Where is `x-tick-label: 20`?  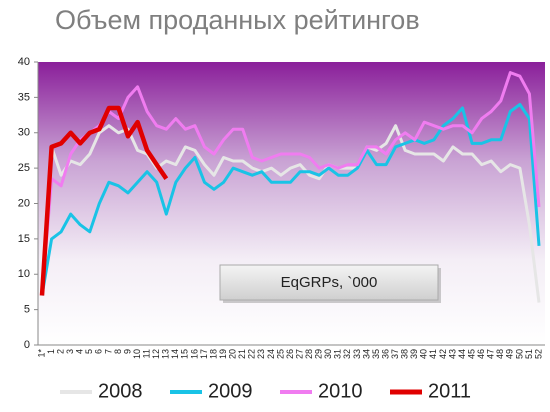
x-tick-label: 20 is located at coordinates (233, 354).